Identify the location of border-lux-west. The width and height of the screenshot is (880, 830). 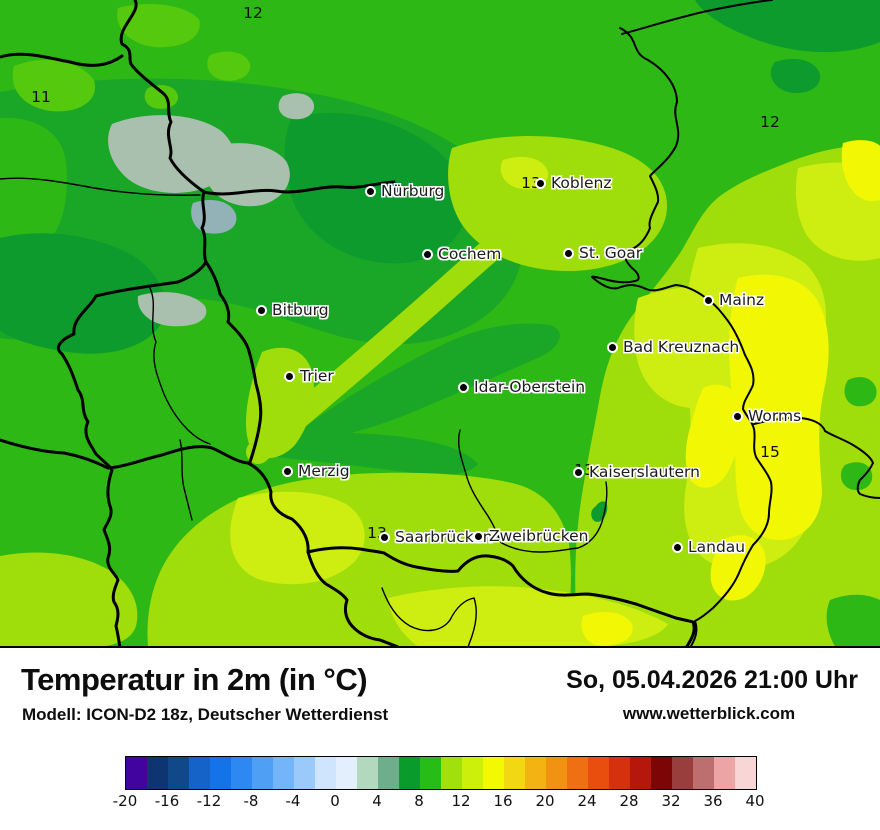
(118, 376).